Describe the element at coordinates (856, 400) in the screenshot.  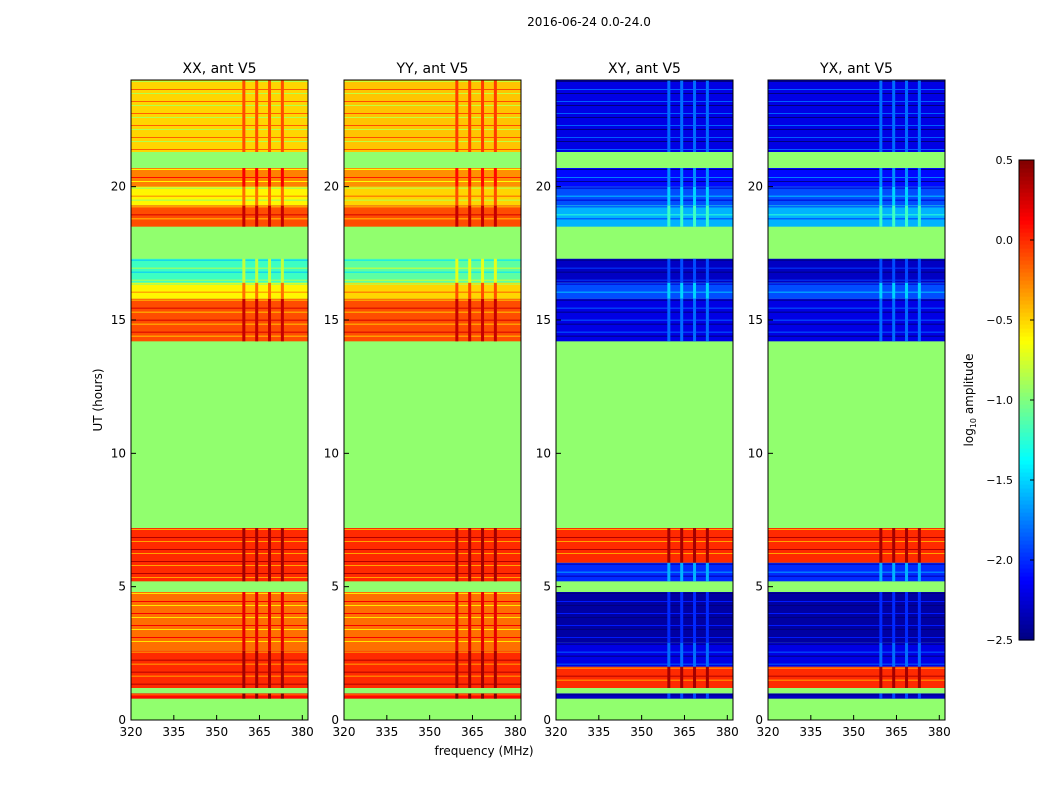
I see `axes-frame` at that location.